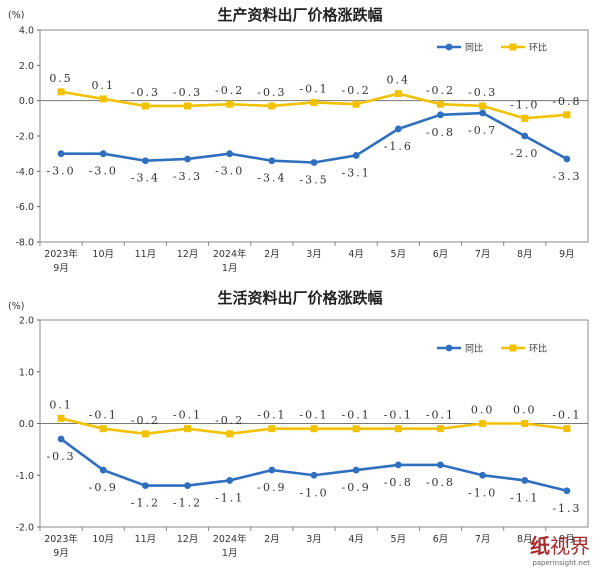 The height and width of the screenshot is (573, 600). Describe the element at coordinates (540, 546) in the screenshot. I see `watermark-glyph: 纸` at that location.